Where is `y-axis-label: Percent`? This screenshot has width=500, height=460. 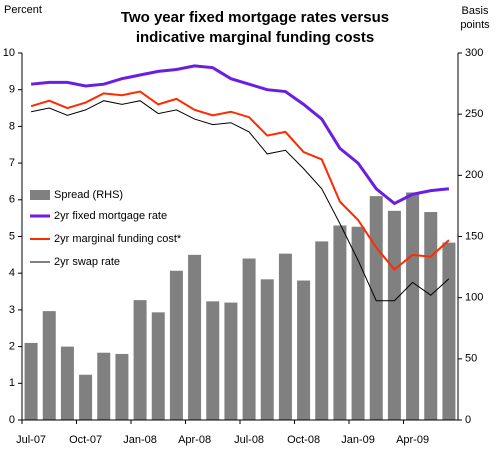 y-axis-label: Percent is located at coordinates (23, 10).